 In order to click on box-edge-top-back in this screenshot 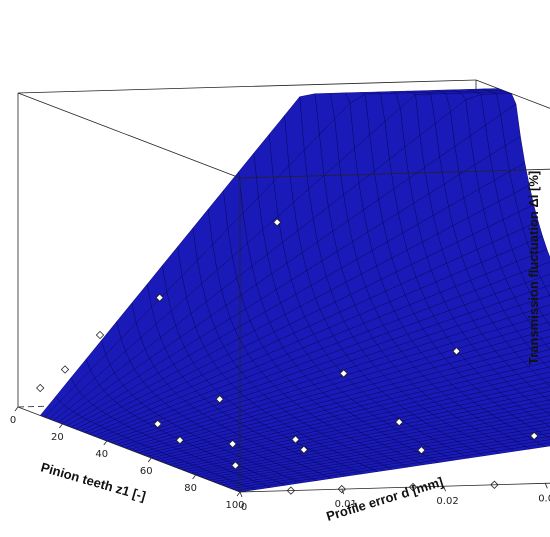, I will do `click(247, 86)`.